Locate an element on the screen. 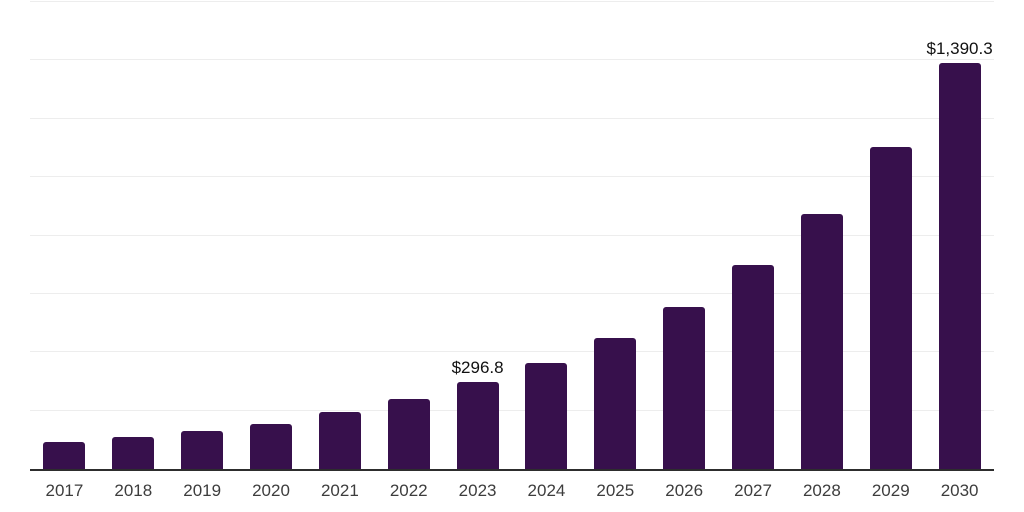 The width and height of the screenshot is (1024, 512). bar-slot-2017 is located at coordinates (64, 235).